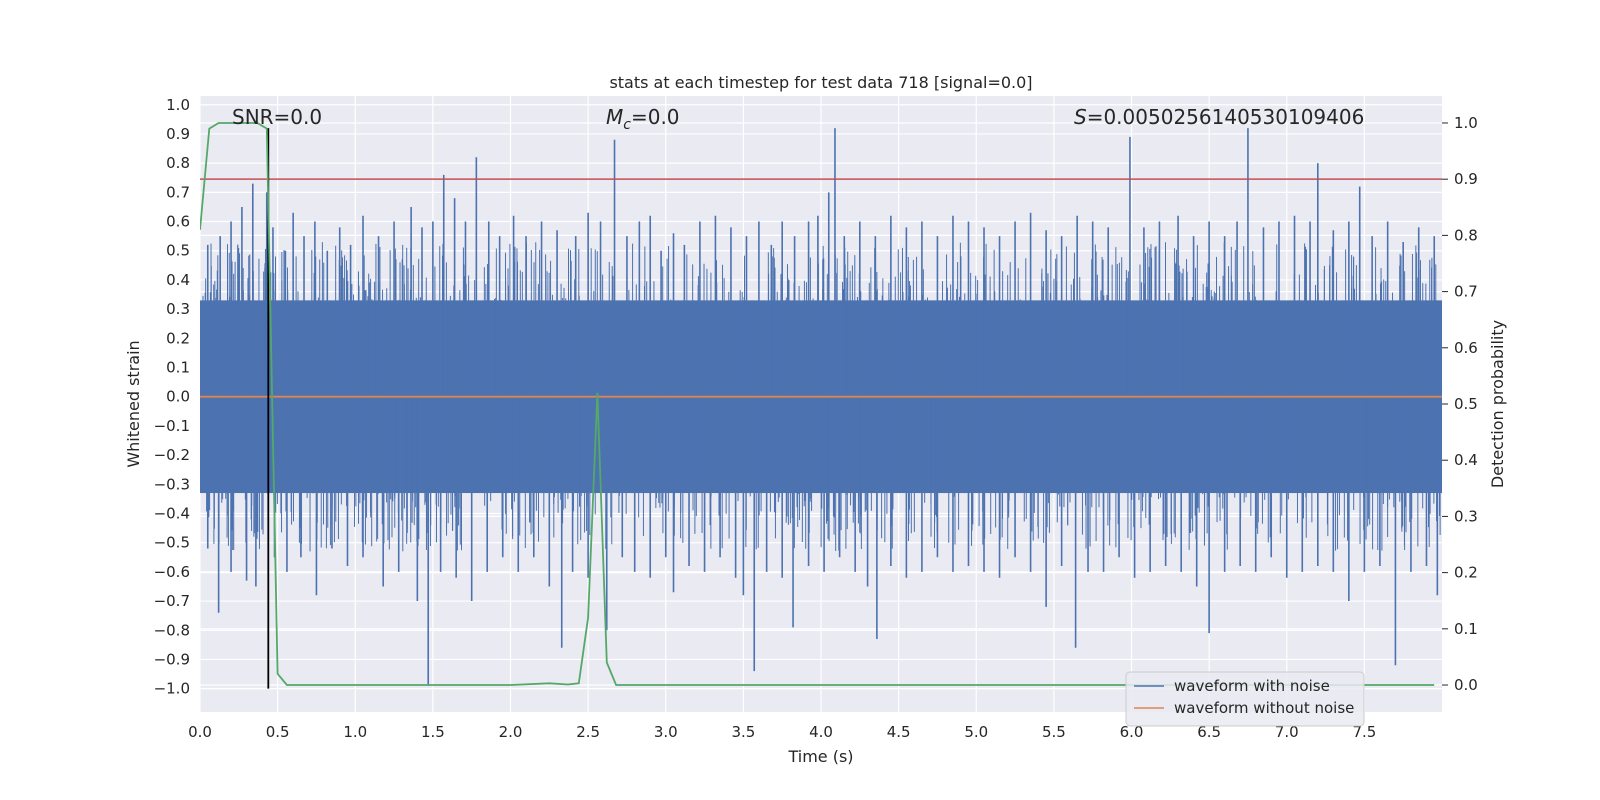 The width and height of the screenshot is (1600, 800). What do you see at coordinates (1364, 732) in the screenshot?
I see `x-tick-label: 7.5` at bounding box center [1364, 732].